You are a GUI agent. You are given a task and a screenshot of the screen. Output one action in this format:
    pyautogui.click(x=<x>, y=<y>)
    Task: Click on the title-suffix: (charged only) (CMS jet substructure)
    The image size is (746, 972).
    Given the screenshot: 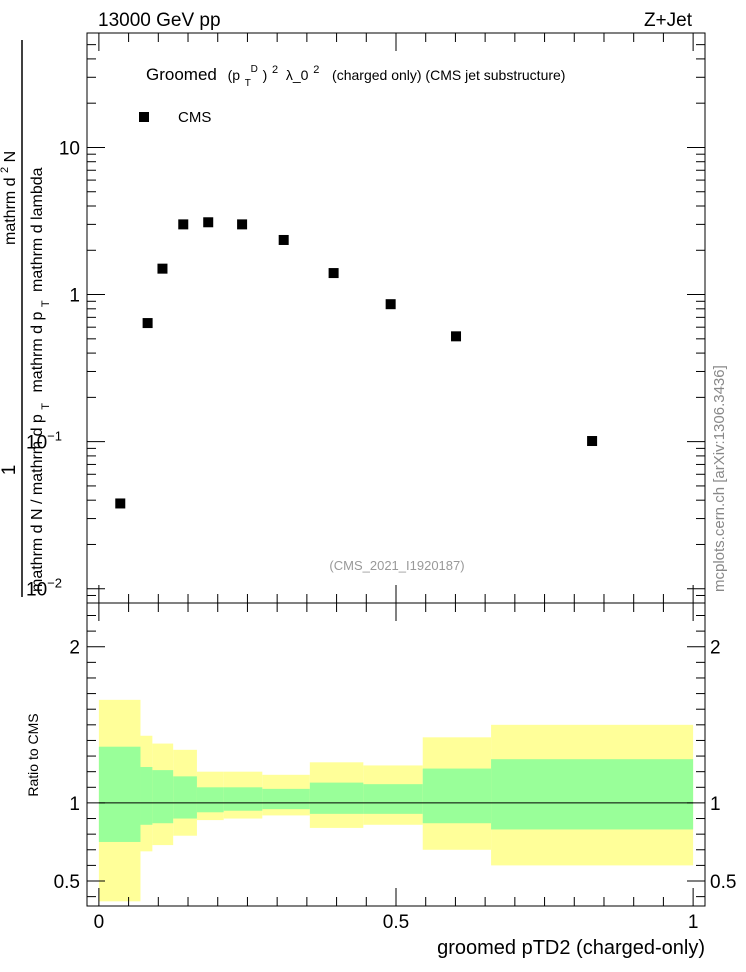 What is the action you would take?
    pyautogui.click(x=448, y=75)
    